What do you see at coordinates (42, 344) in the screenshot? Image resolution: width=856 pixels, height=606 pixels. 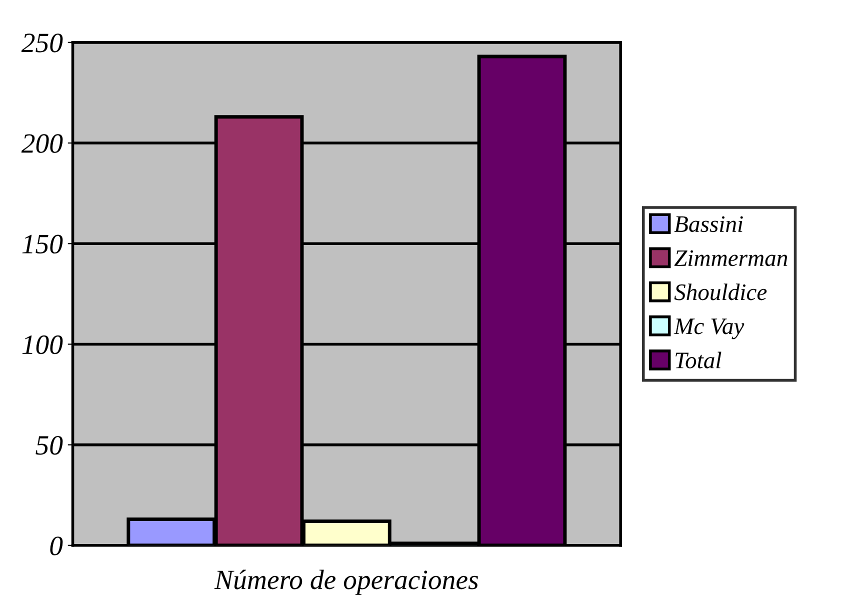 I see `y-tick-label: 100` at bounding box center [42, 344].